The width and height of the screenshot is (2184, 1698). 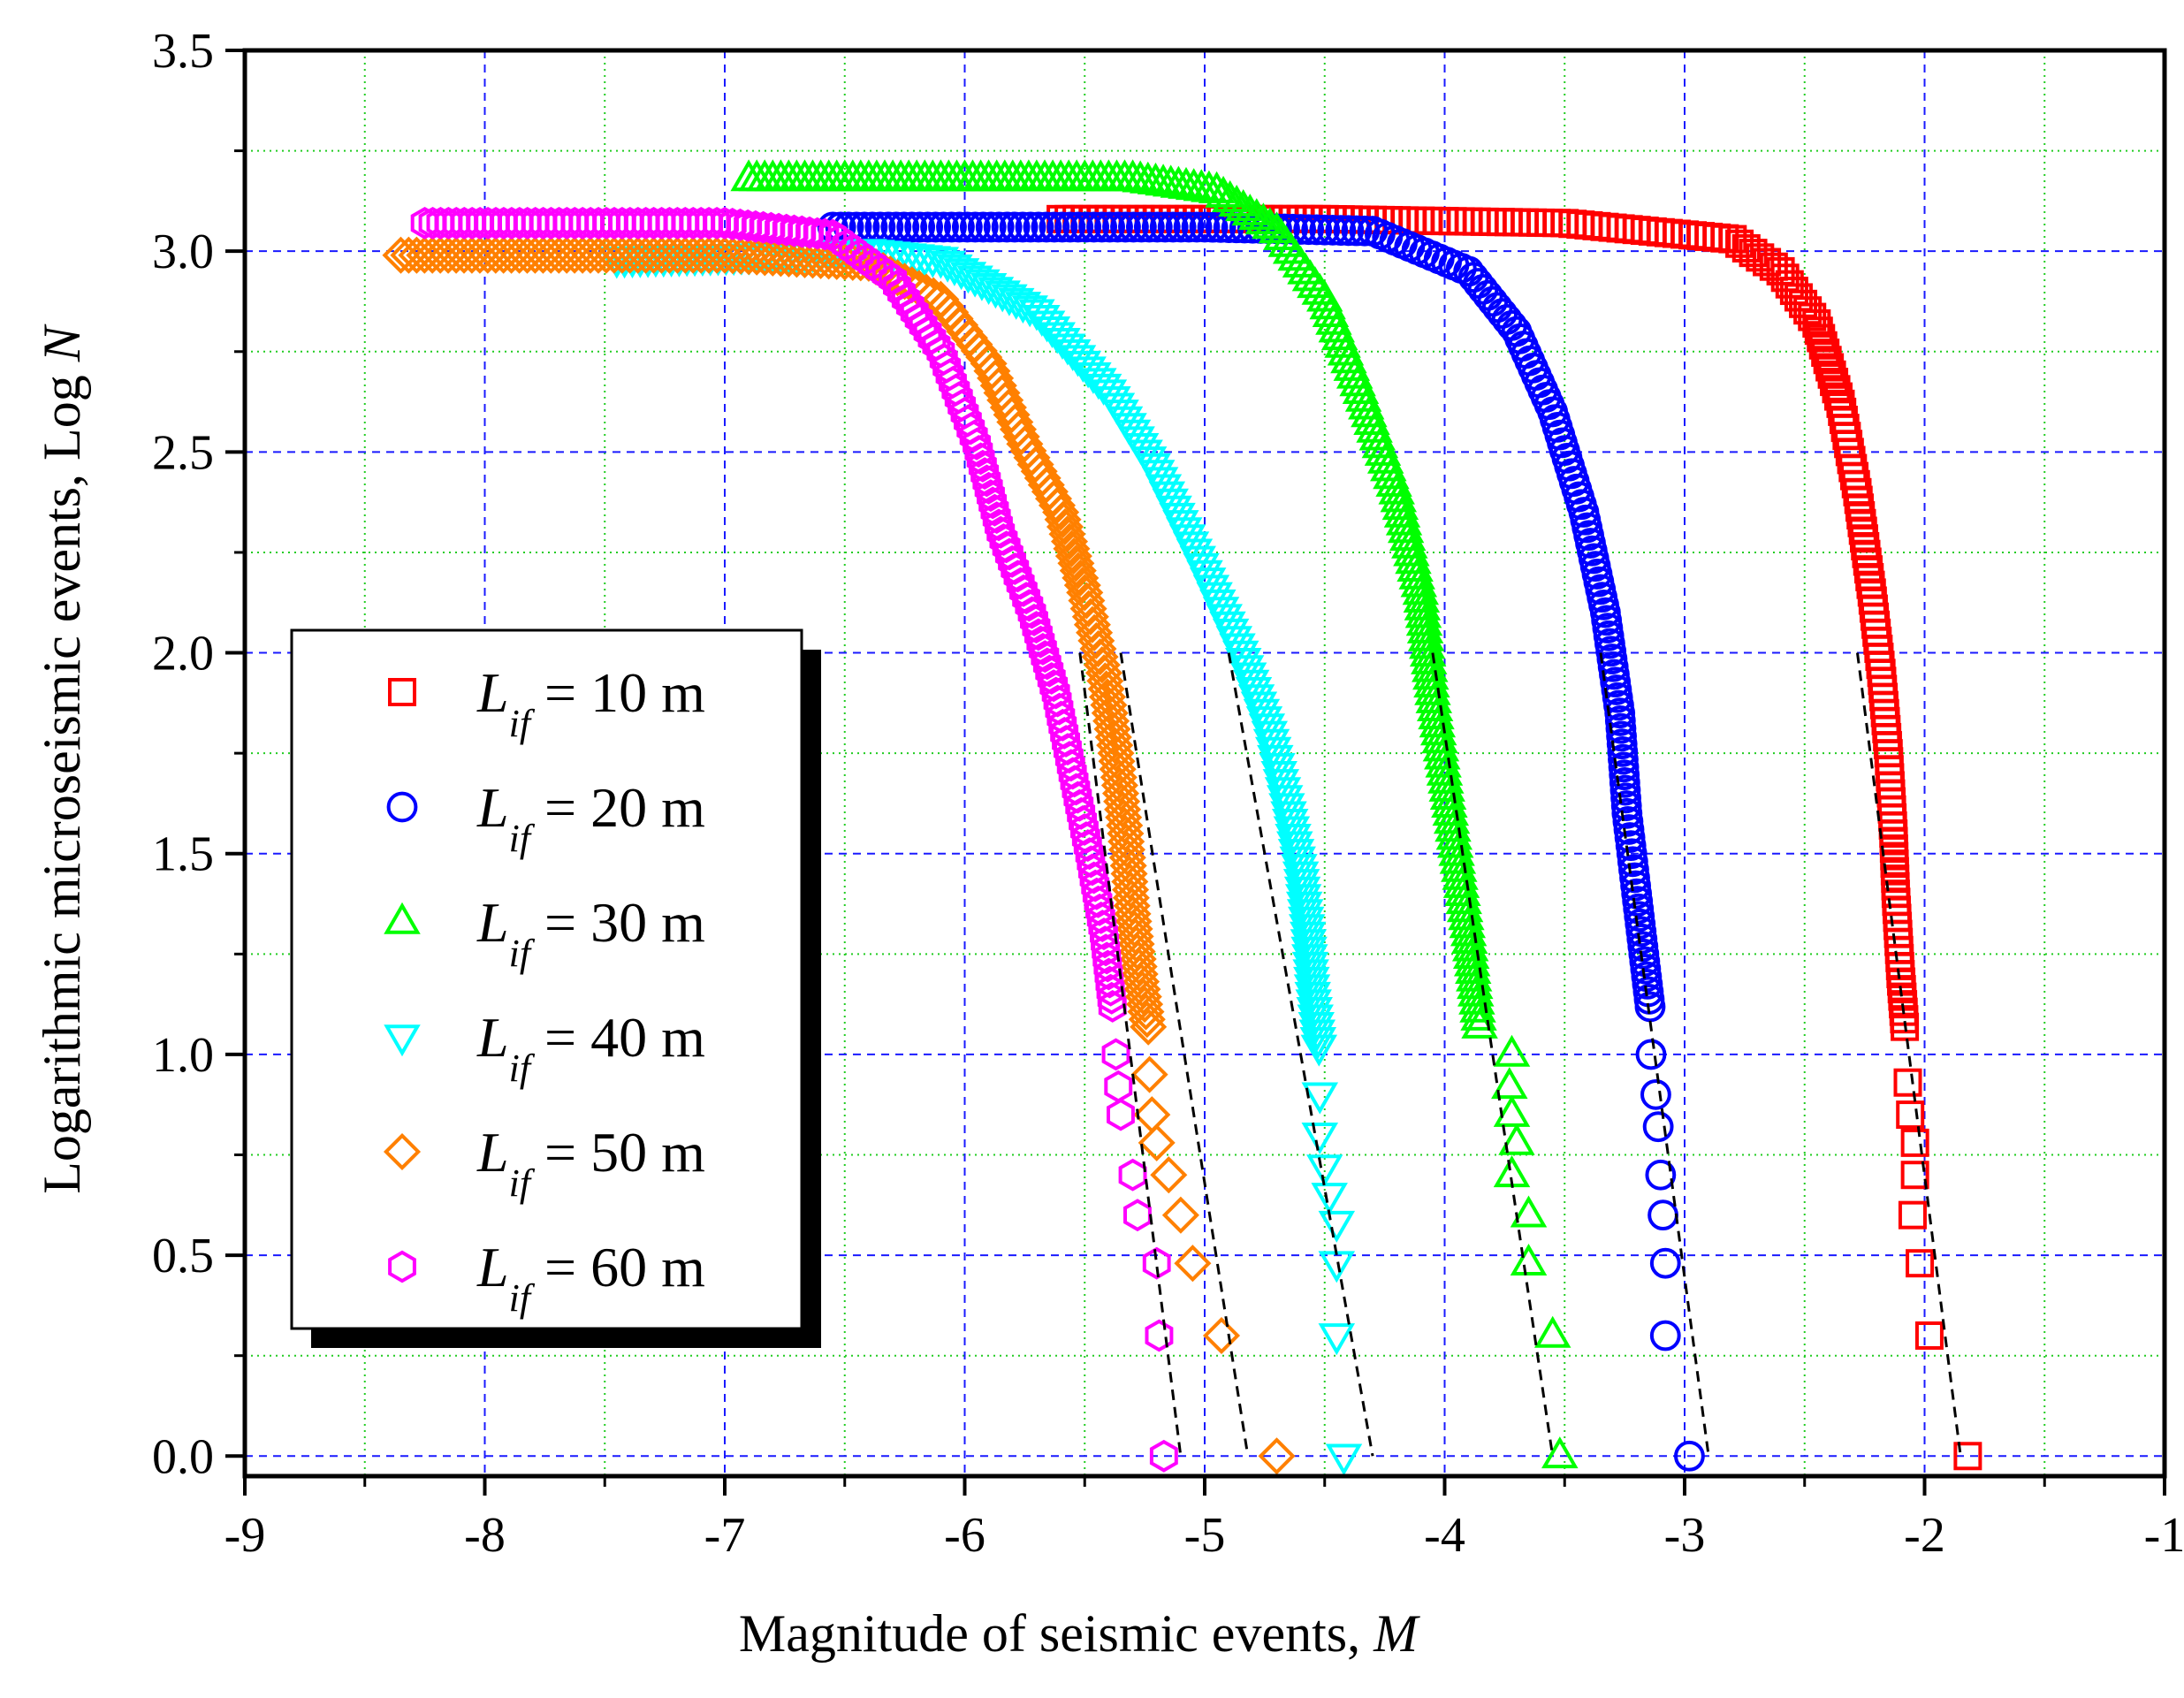 I want to click on legend-item: Lif = 40 m, so click(x=544, y=1048).